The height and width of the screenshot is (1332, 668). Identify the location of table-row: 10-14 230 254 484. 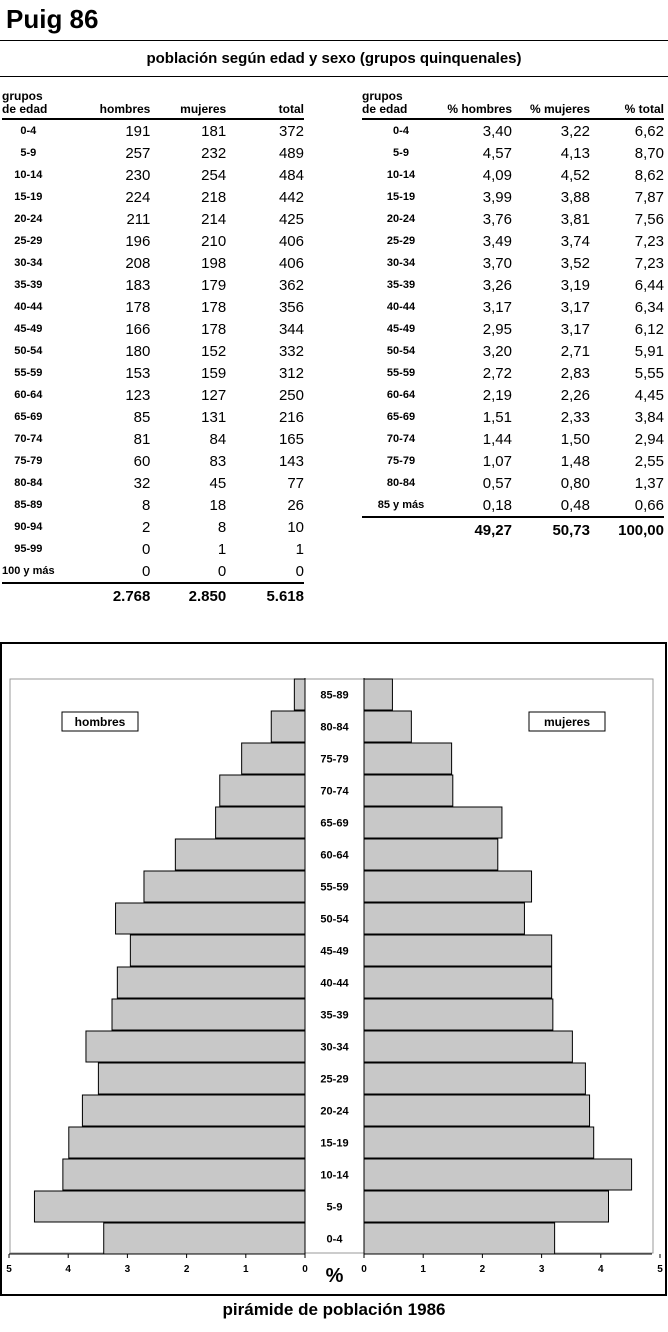
(153, 175).